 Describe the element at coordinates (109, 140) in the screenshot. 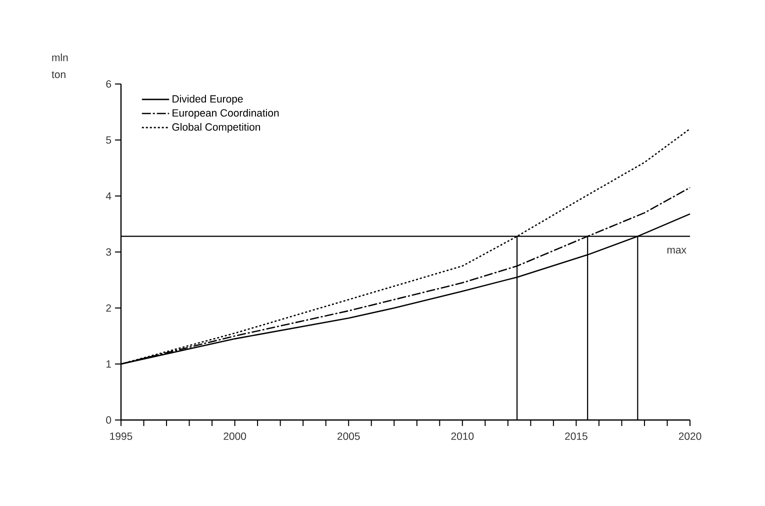

I see `y-tick-label: 5` at that location.